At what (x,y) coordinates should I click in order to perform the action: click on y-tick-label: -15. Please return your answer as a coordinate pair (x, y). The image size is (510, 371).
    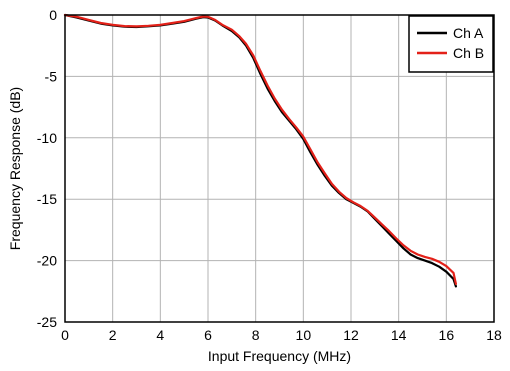
    Looking at the image, I should click on (47, 199).